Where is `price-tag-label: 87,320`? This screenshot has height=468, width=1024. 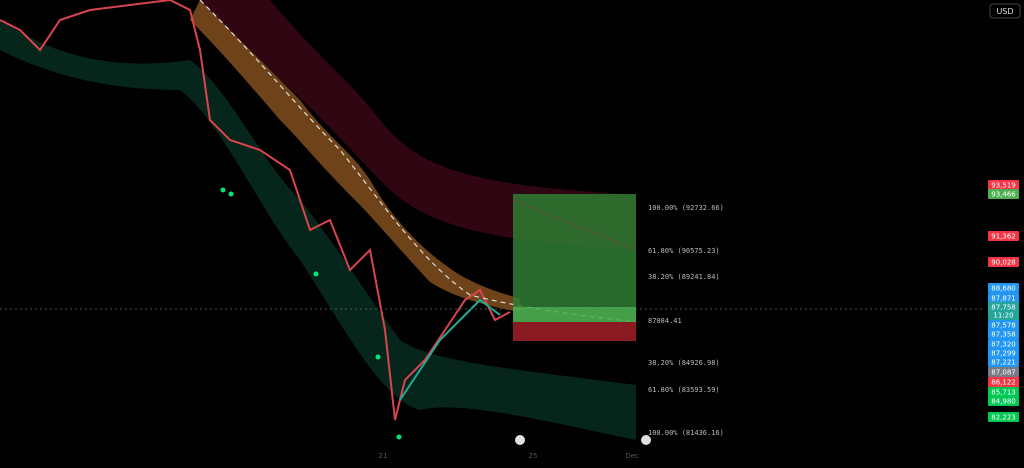
price-tag-label: 87,320 is located at coordinates (1003, 345).